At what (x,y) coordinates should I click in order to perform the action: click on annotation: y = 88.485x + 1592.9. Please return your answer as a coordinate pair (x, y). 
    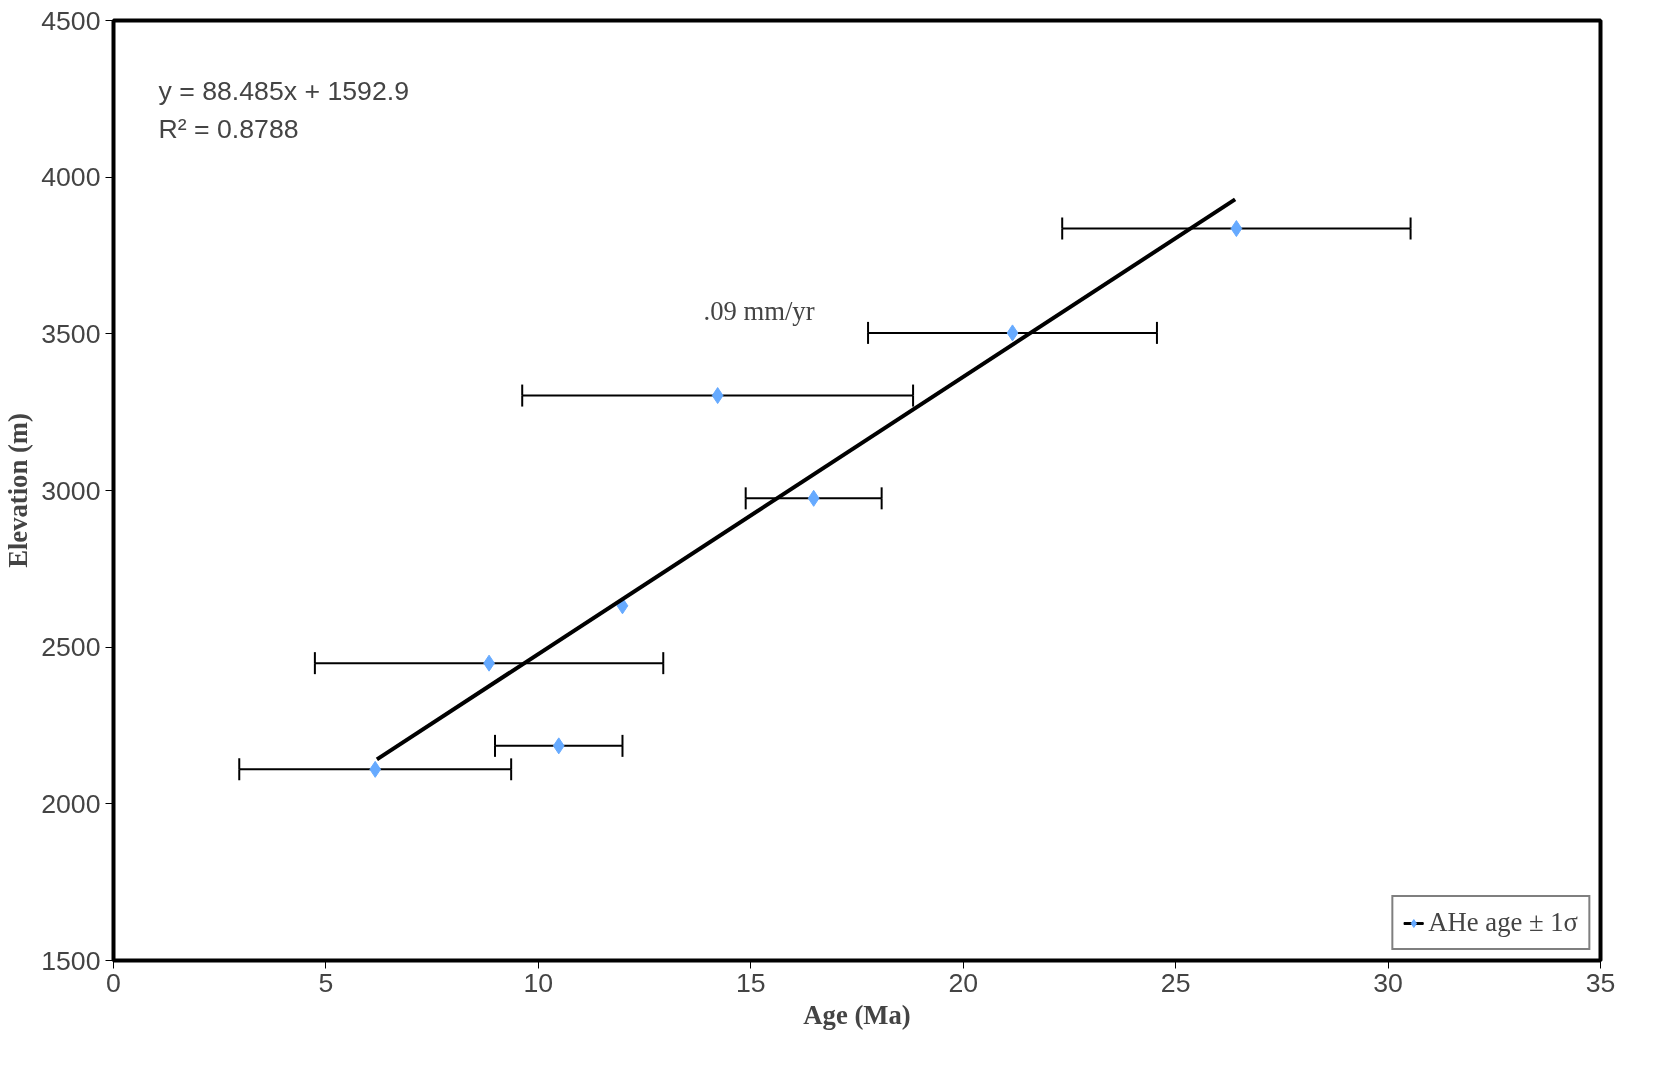
    Looking at the image, I should click on (283, 90).